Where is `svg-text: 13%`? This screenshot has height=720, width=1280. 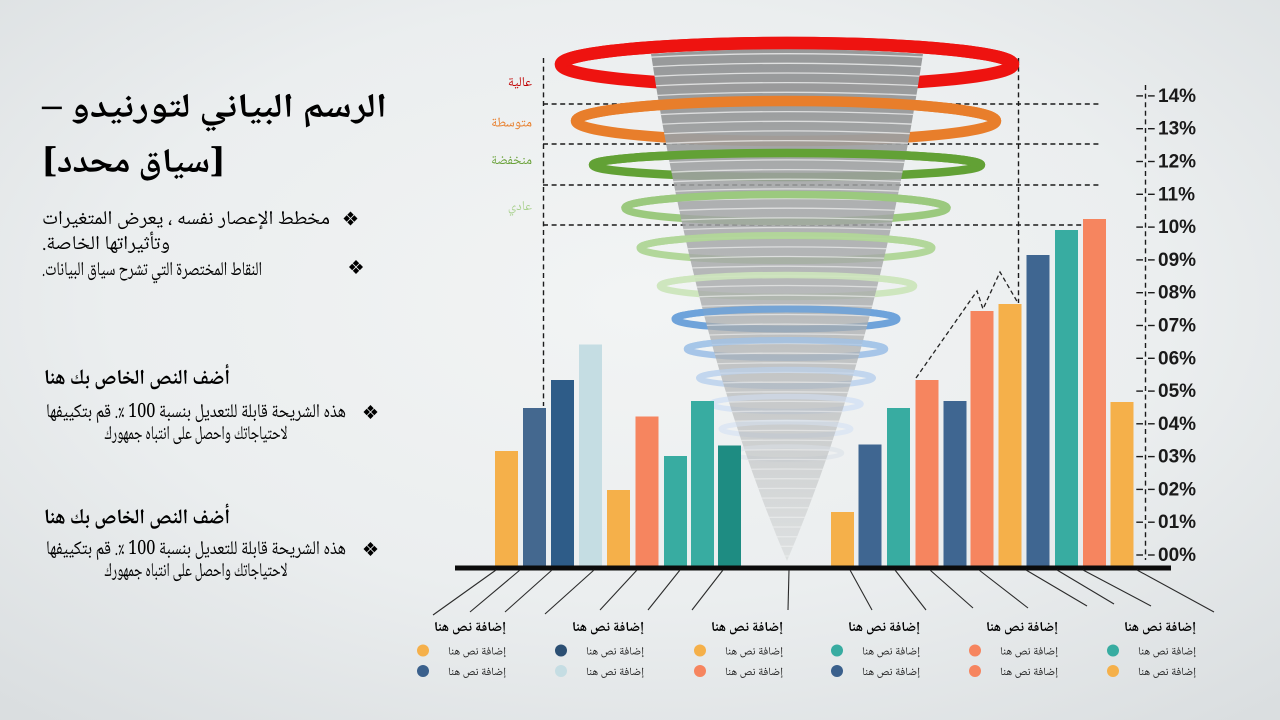
svg-text: 13% is located at coordinates (1177, 129).